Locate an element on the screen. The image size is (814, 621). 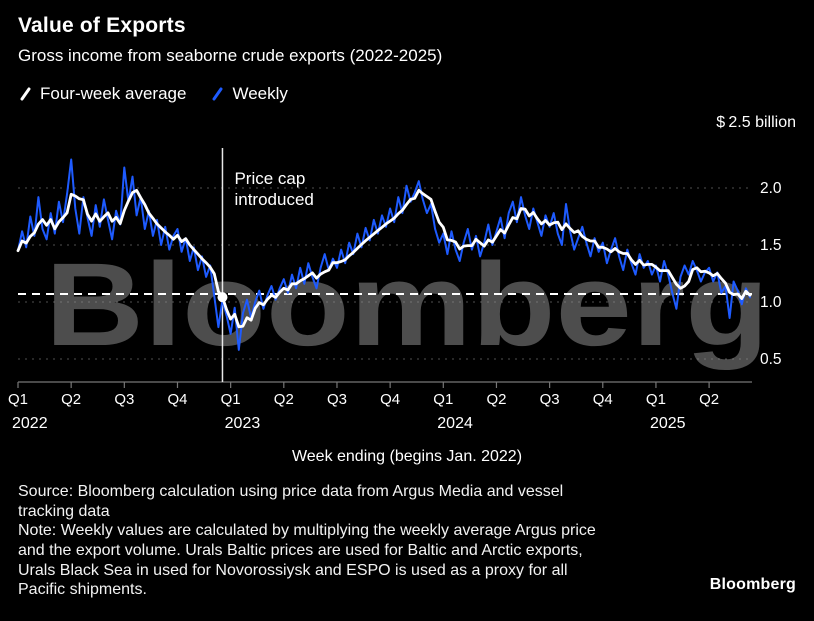
bloomberg-logo: Bloomberg is located at coordinates (752, 584).